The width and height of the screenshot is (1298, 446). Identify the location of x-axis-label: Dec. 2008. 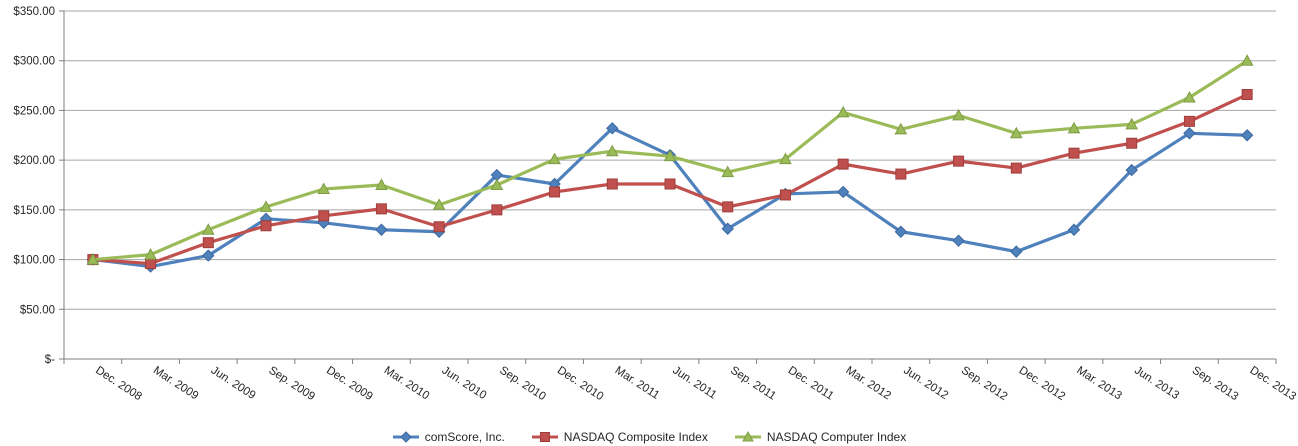
(118, 383).